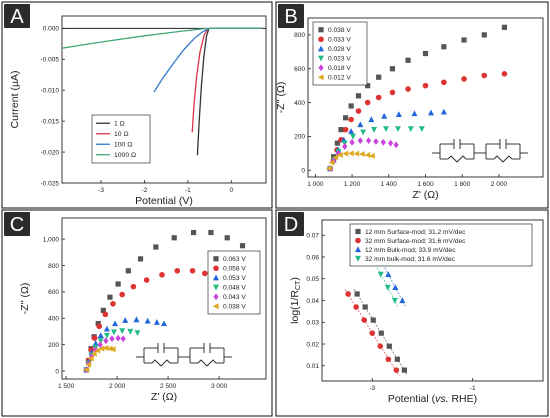 This screenshot has width=550, height=418. Describe the element at coordinates (312, 279) in the screenshot. I see `panel-d-ytick-label: 0.05` at that location.